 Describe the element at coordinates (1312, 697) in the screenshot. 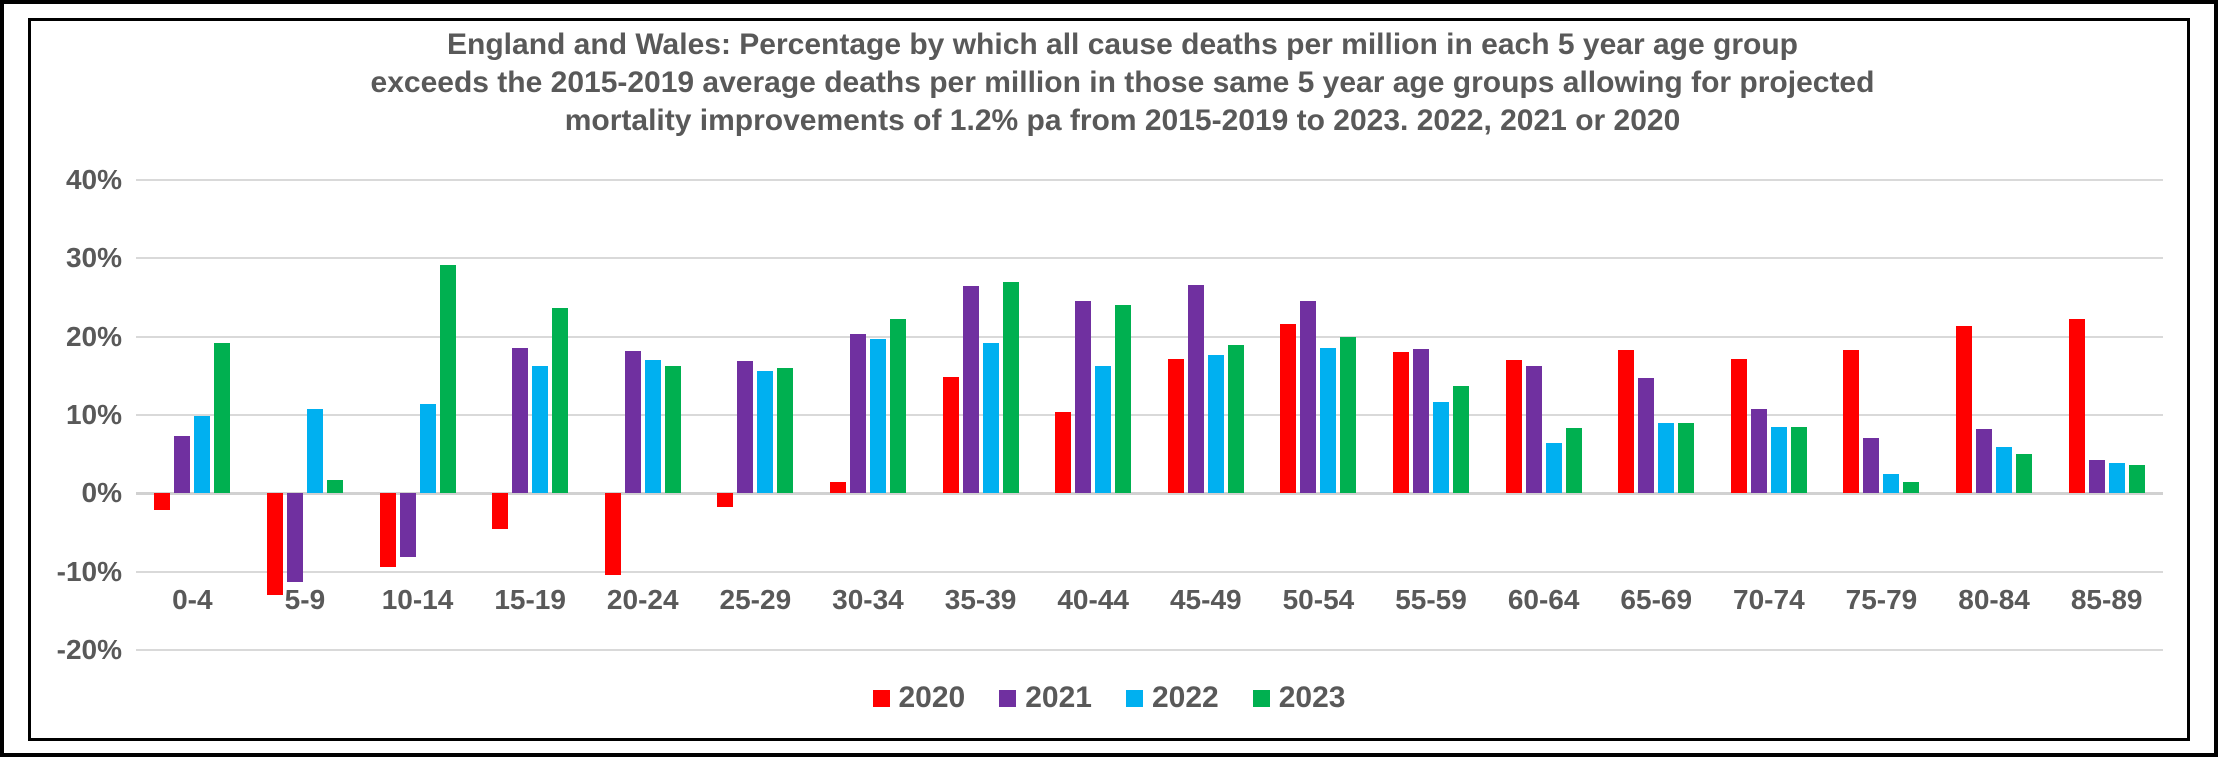

I see `legend-label: 2023` at that location.